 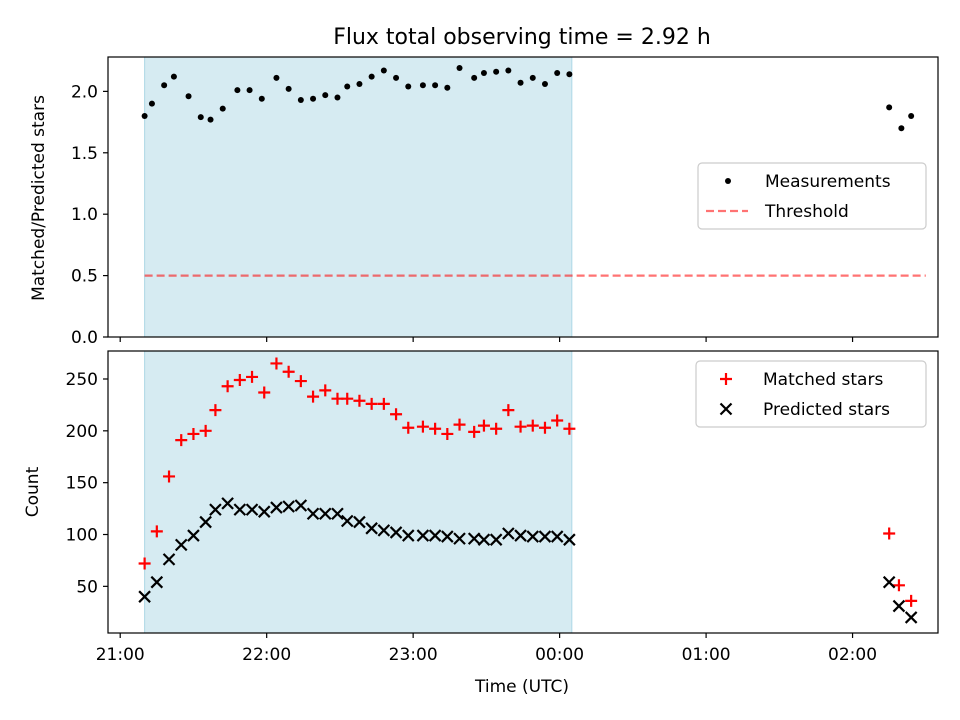 I want to click on legend-measurements-marker, so click(x=728, y=181).